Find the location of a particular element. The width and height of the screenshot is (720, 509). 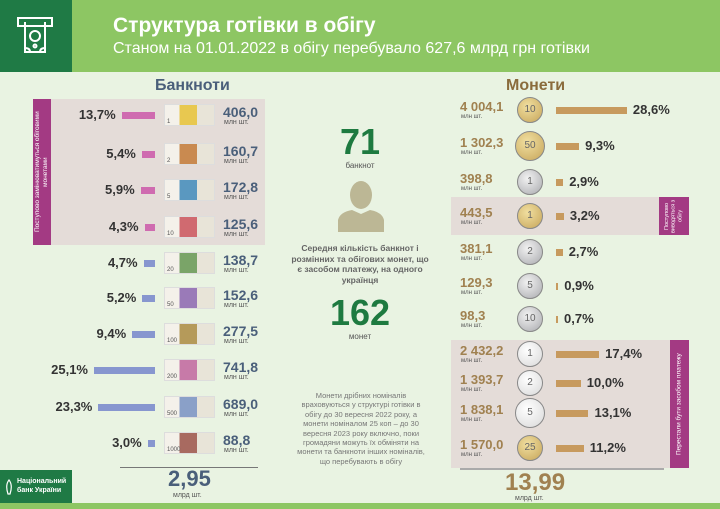

coin-count: 129,3 is located at coordinates (476, 282).